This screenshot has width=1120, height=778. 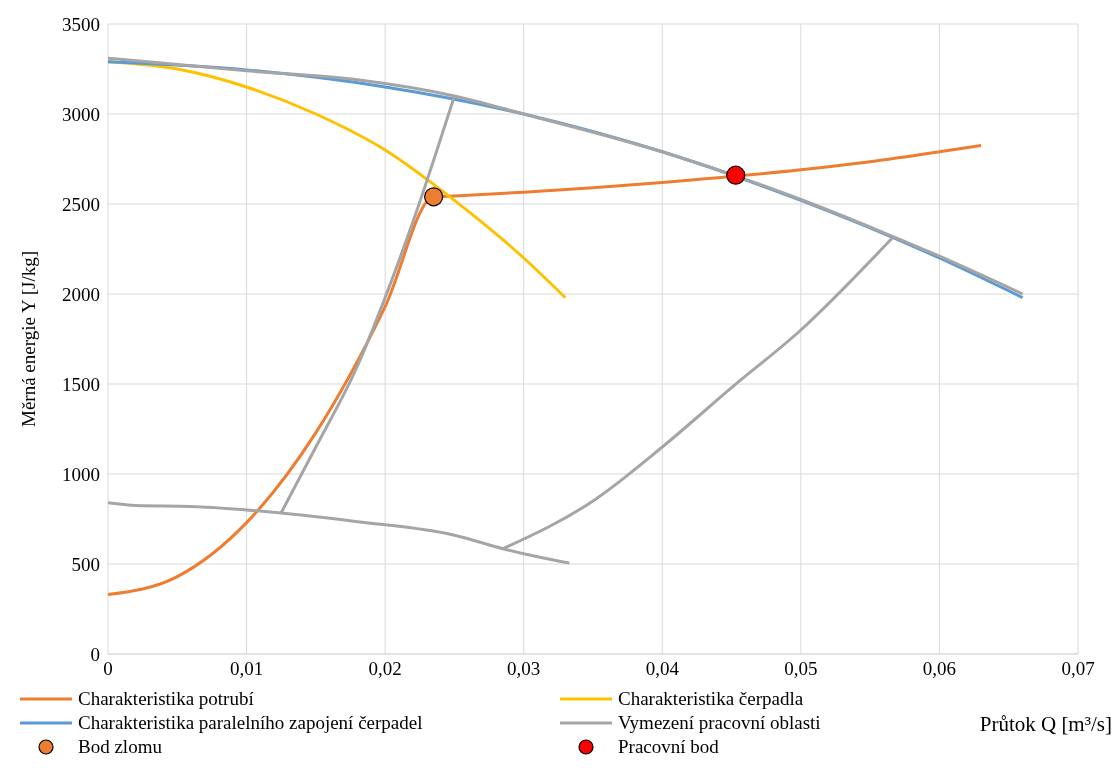 I want to click on y-tick-label: 1000, so click(x=81, y=474).